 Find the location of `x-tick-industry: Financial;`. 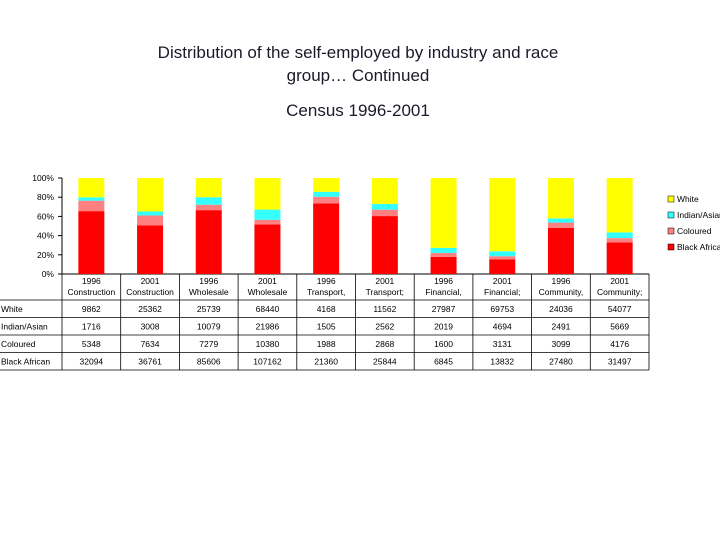

x-tick-industry: Financial; is located at coordinates (502, 292).